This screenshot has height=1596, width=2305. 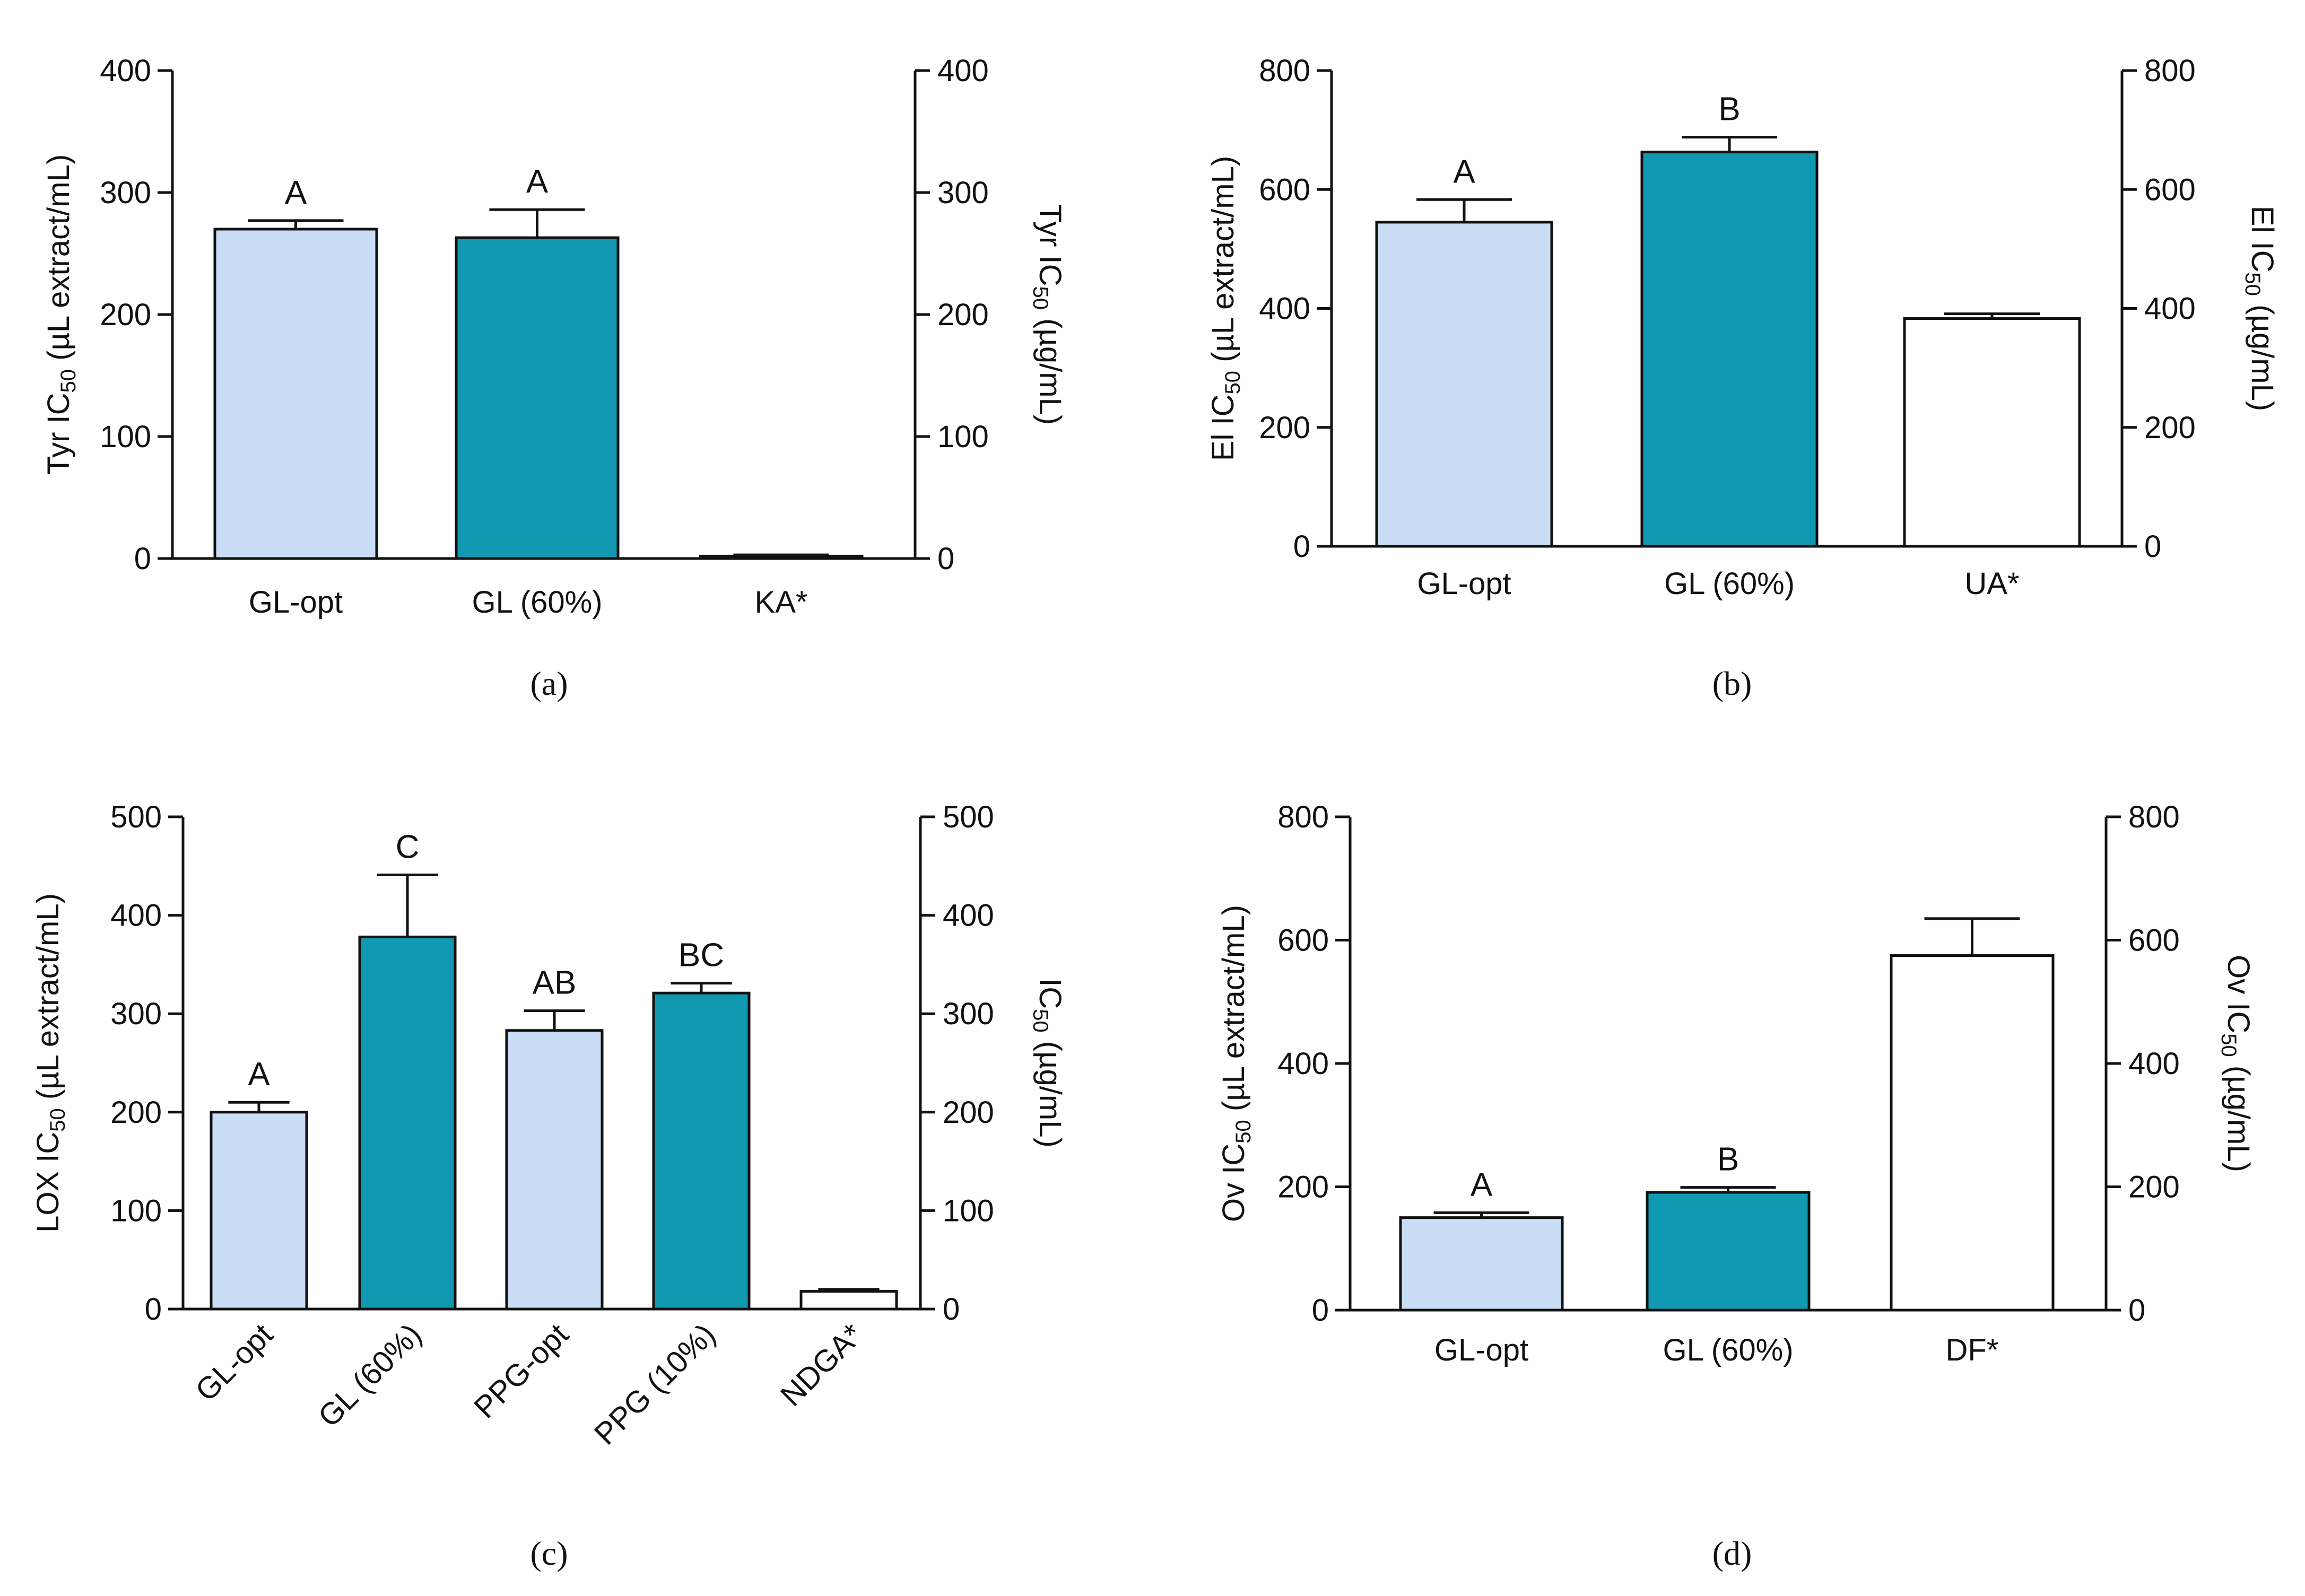 What do you see at coordinates (554, 1170) in the screenshot?
I see `bar-PPG-opt` at bounding box center [554, 1170].